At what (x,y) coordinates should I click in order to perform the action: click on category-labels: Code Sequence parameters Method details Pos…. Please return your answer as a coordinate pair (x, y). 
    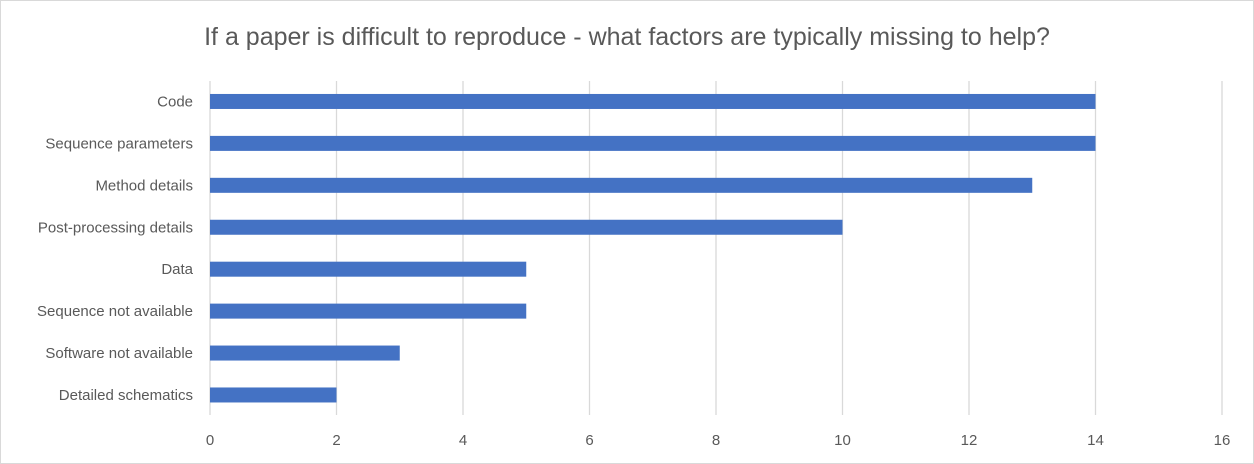
    Looking at the image, I should click on (115, 248).